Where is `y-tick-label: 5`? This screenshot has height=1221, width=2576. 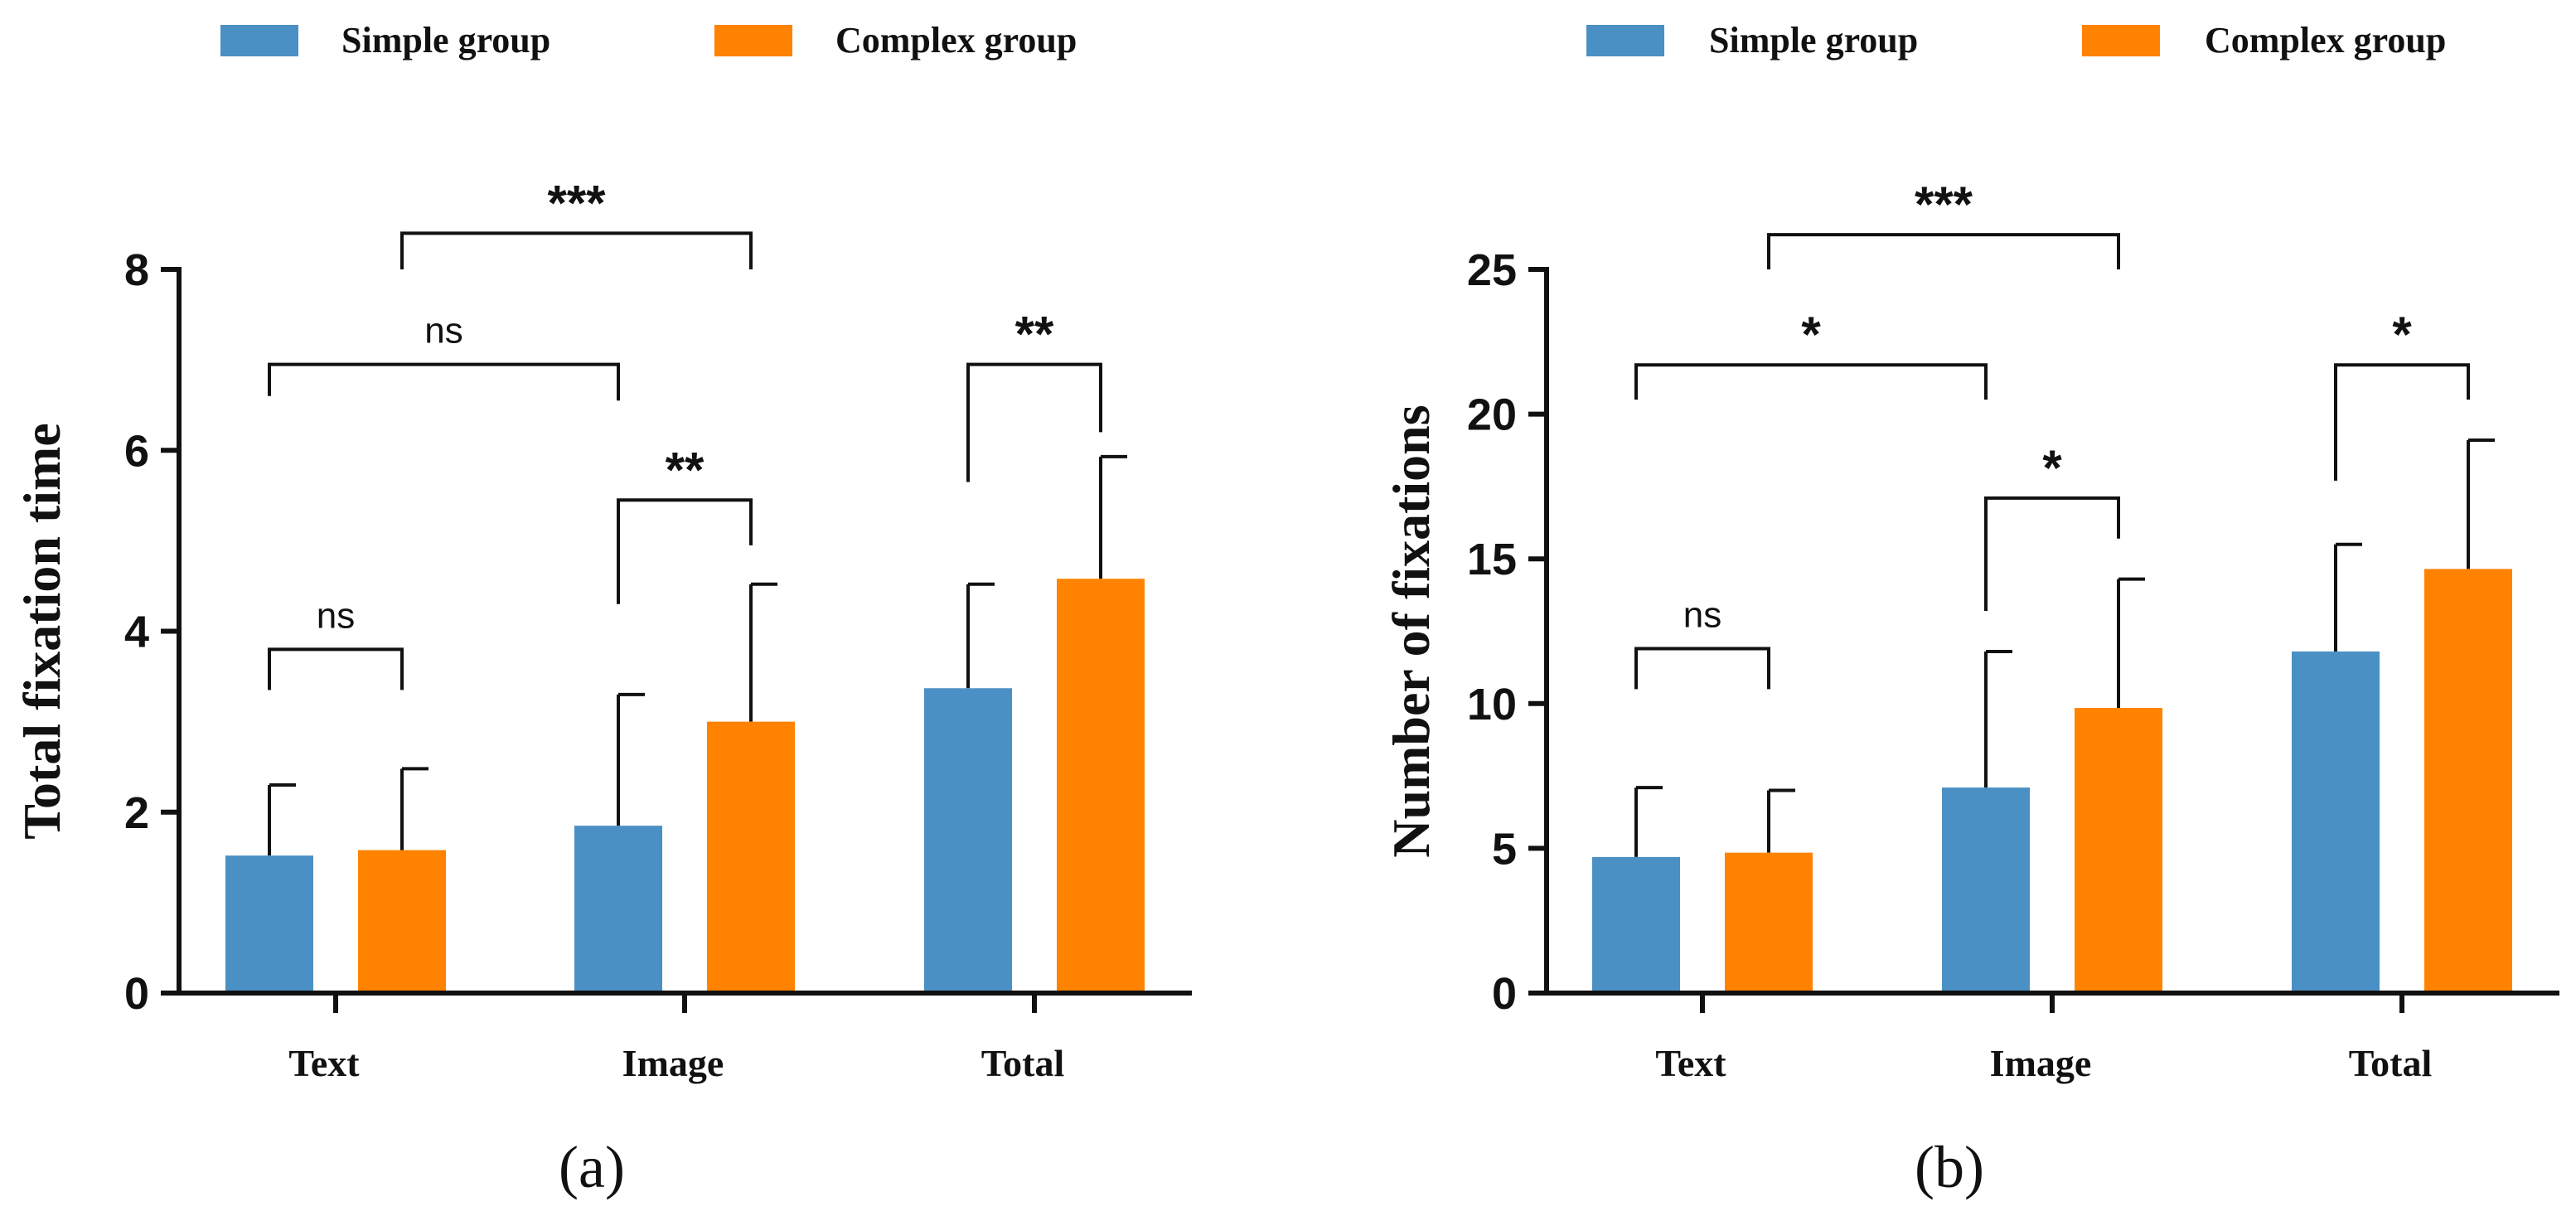 y-tick-label: 5 is located at coordinates (1504, 849).